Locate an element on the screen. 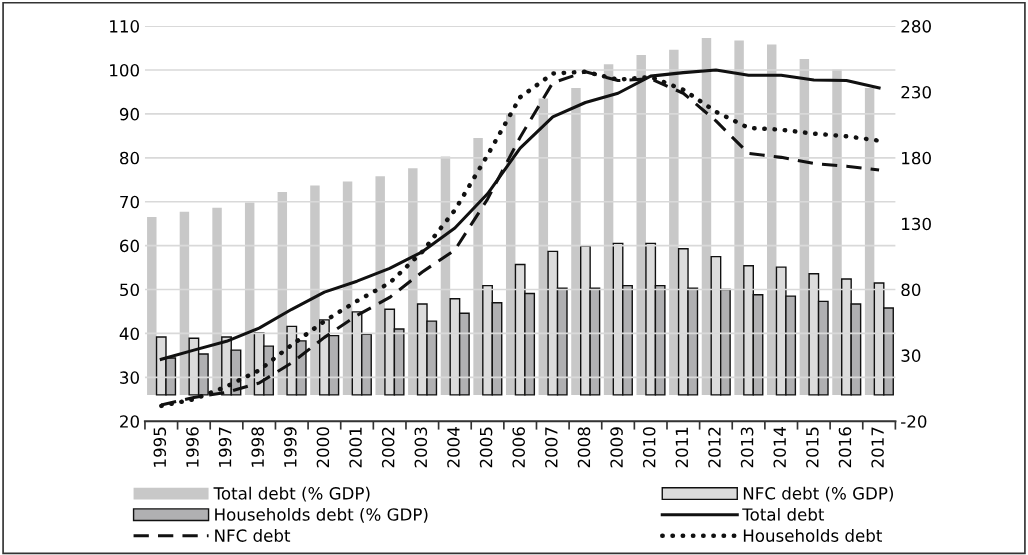  y2-tick-label: 230 is located at coordinates (916, 92).